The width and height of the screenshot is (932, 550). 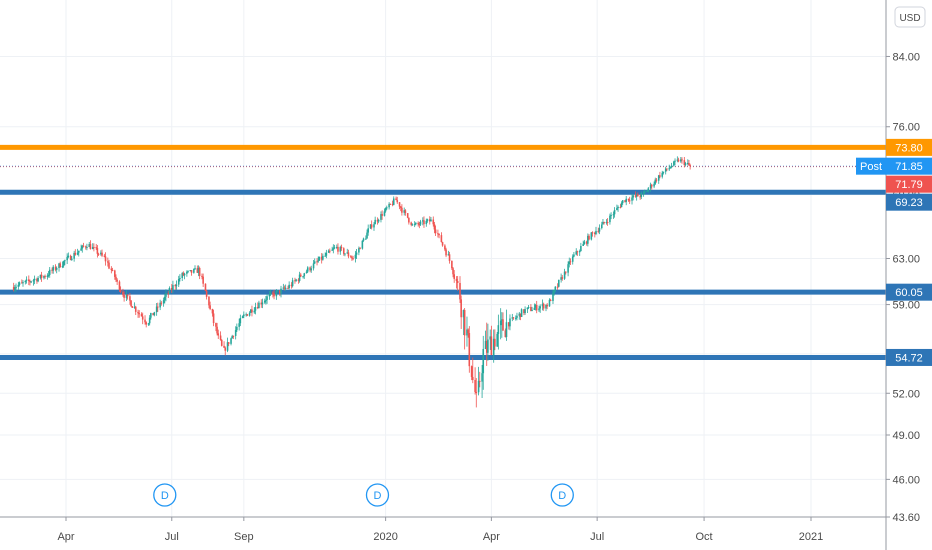 I want to click on dividend-marker-circle, so click(x=165, y=495).